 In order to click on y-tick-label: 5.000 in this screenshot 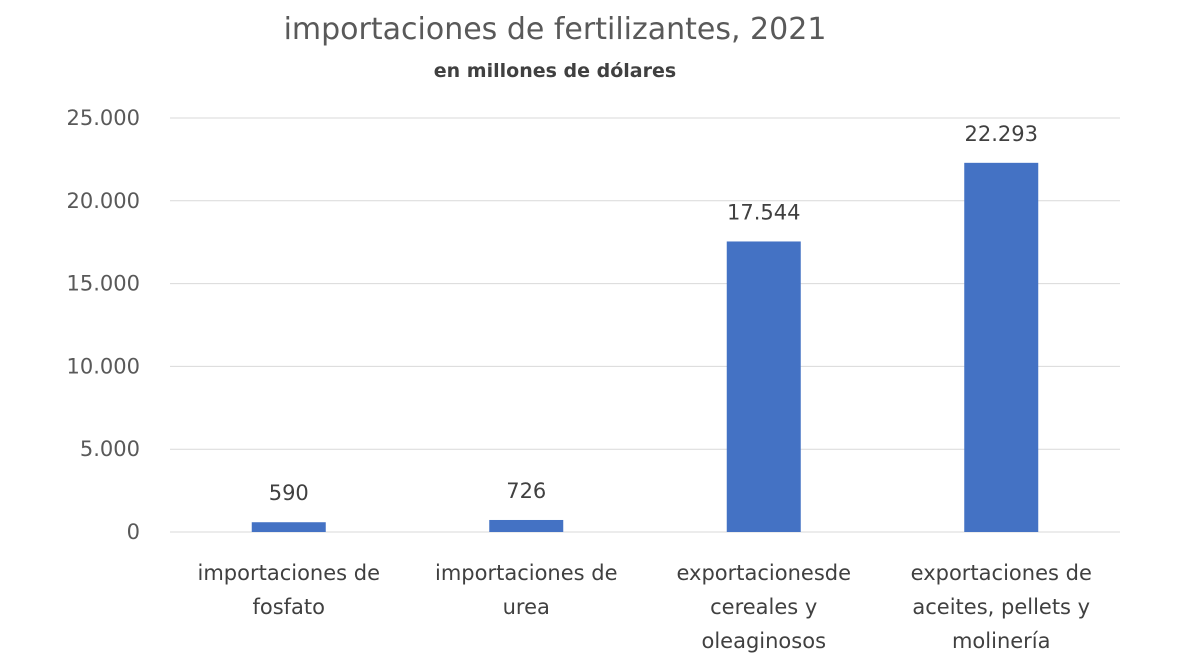, I will do `click(110, 449)`.